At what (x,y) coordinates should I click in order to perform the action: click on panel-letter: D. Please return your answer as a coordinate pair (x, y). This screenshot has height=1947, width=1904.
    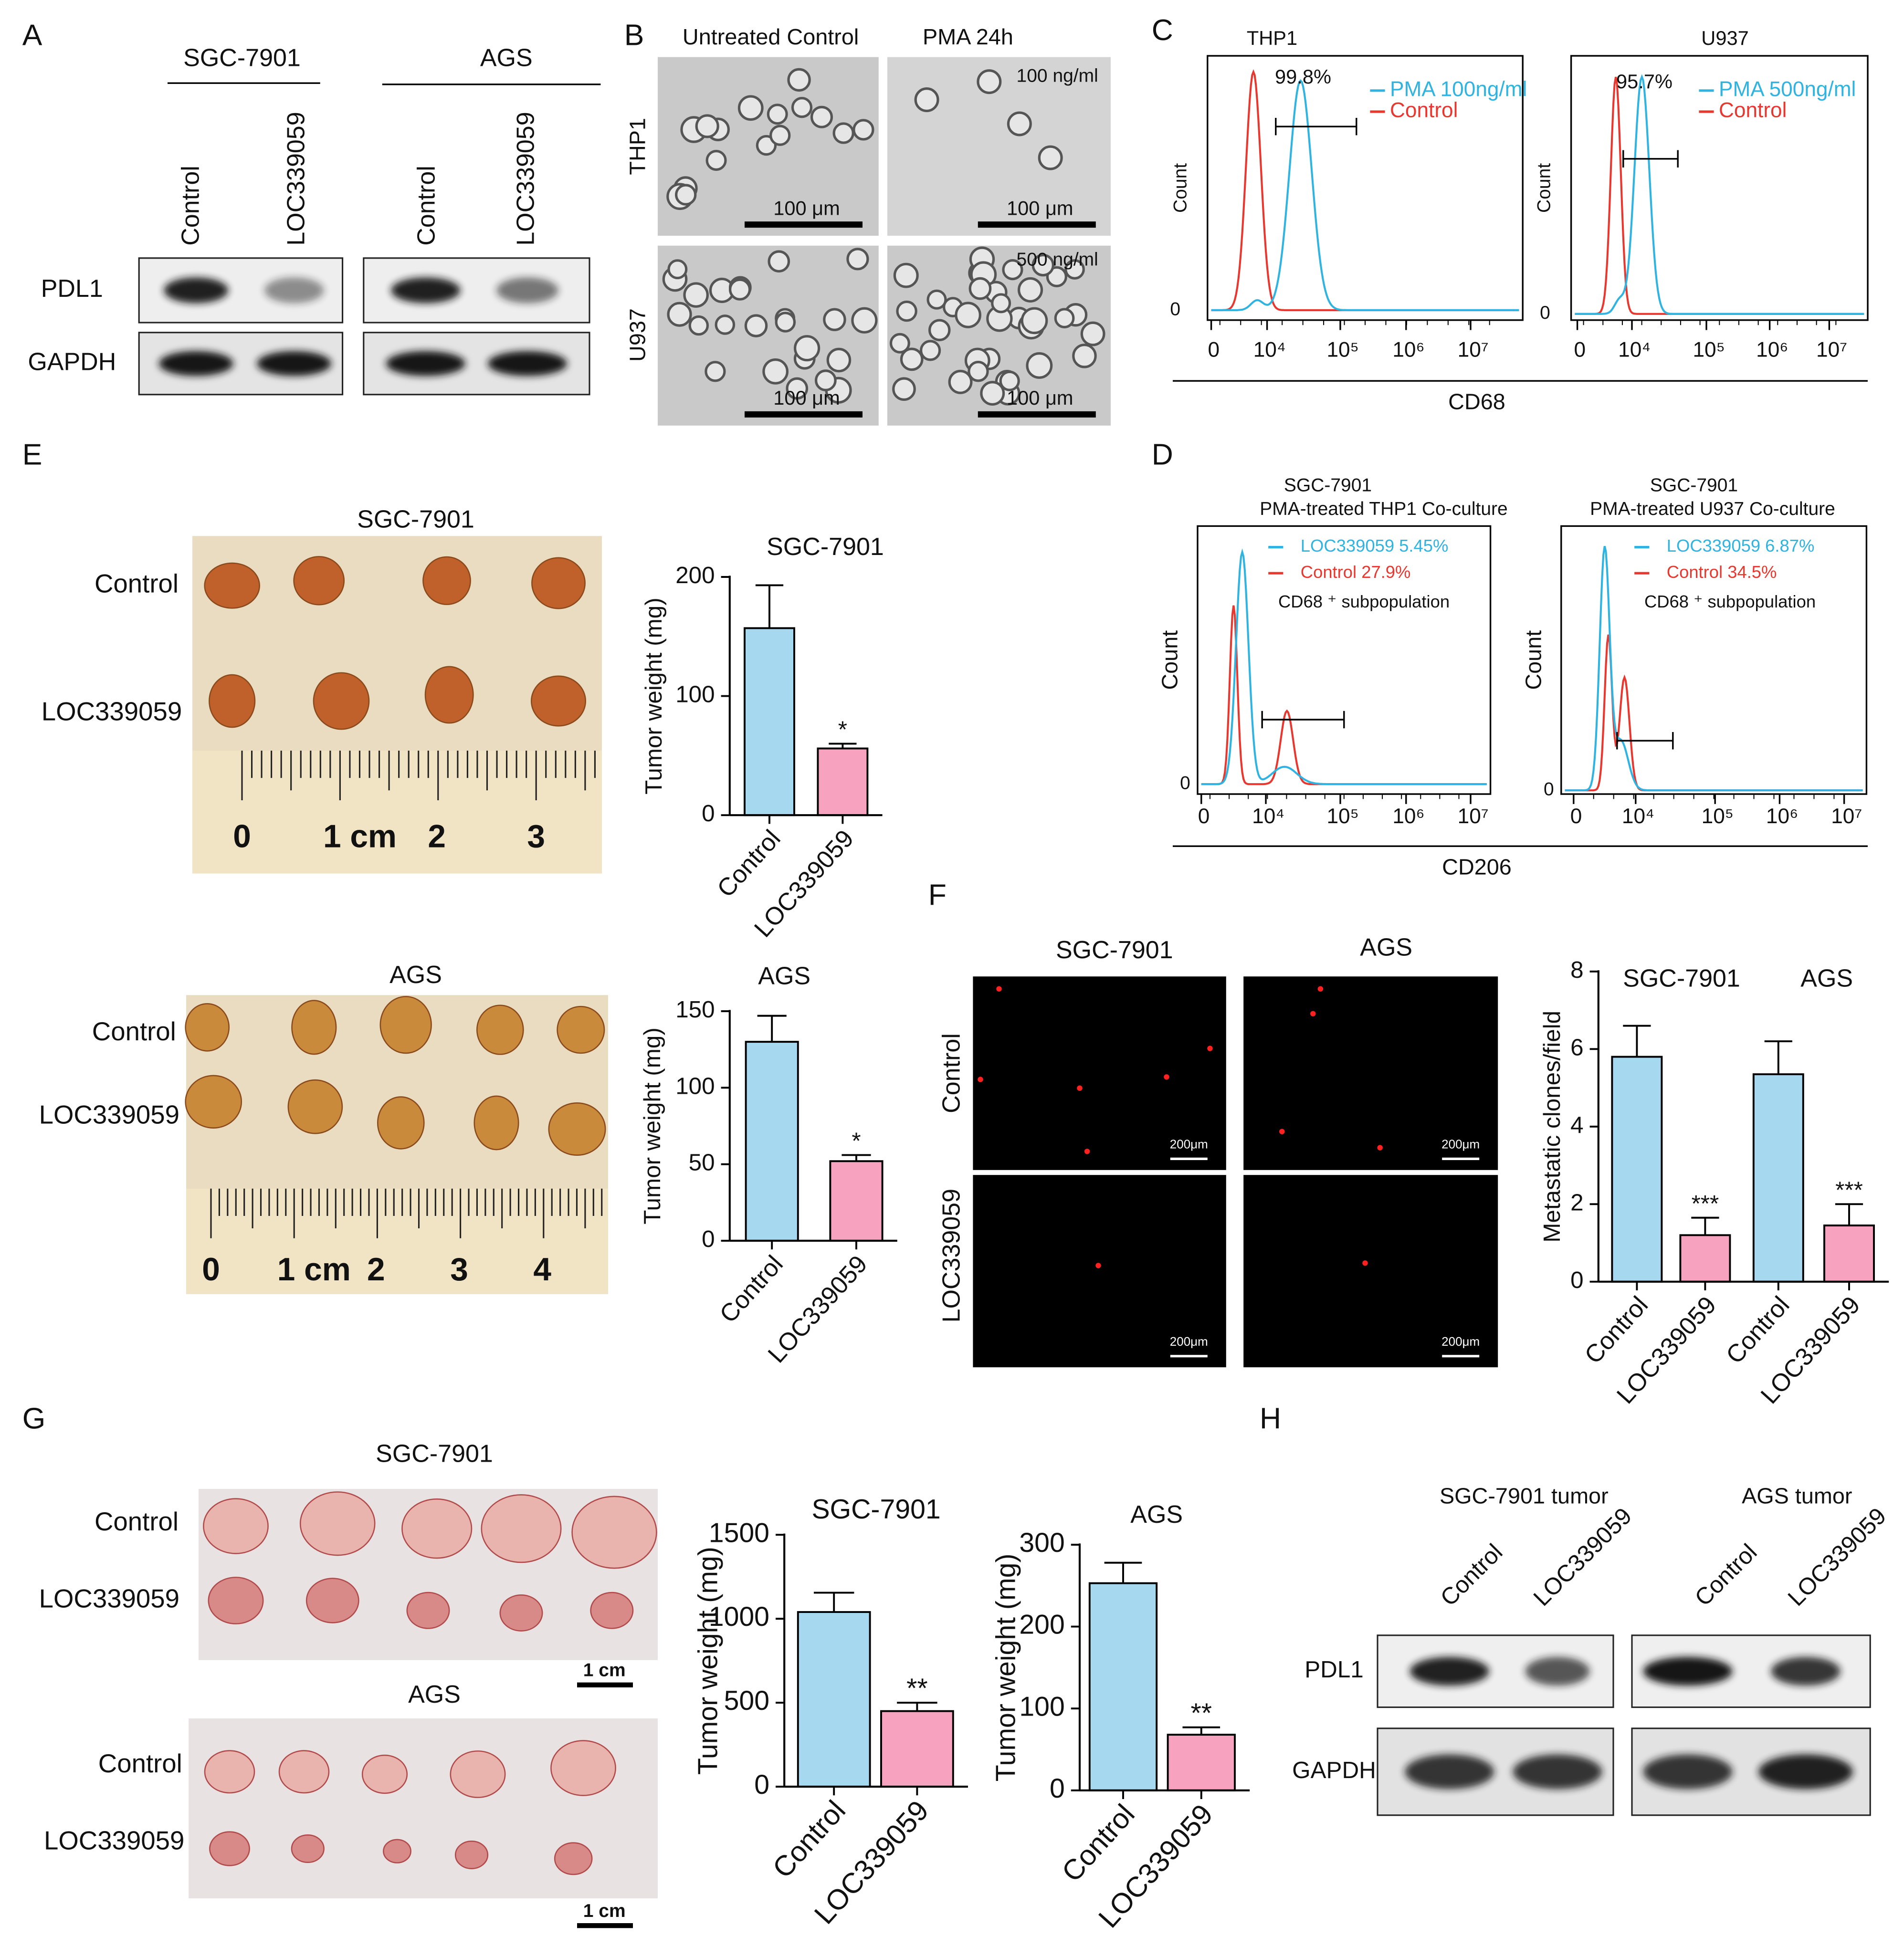
    Looking at the image, I should click on (1162, 455).